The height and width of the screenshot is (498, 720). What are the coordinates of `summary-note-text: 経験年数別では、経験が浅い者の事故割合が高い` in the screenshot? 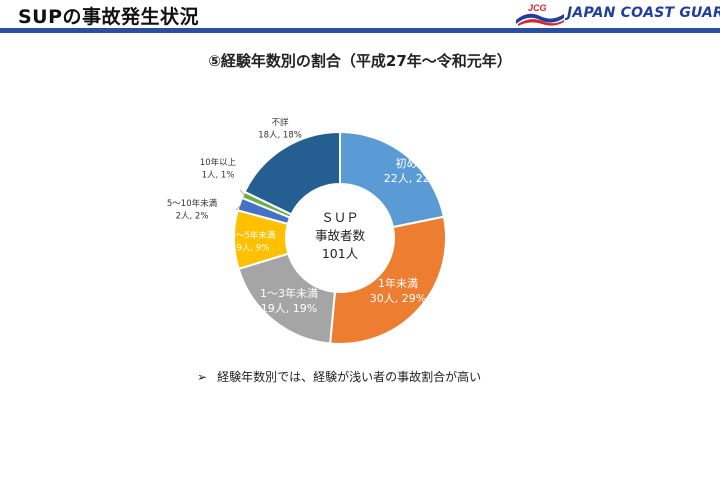 It's located at (349, 377).